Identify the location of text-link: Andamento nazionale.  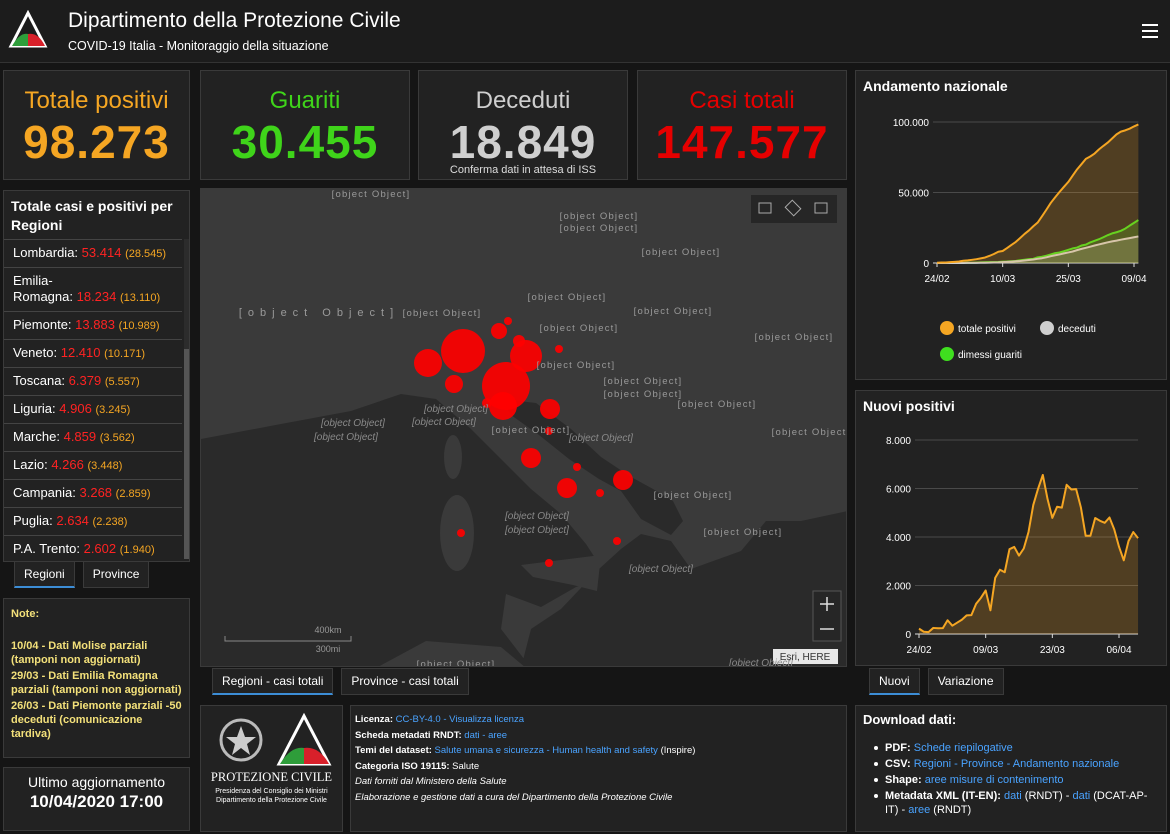
(1066, 764).